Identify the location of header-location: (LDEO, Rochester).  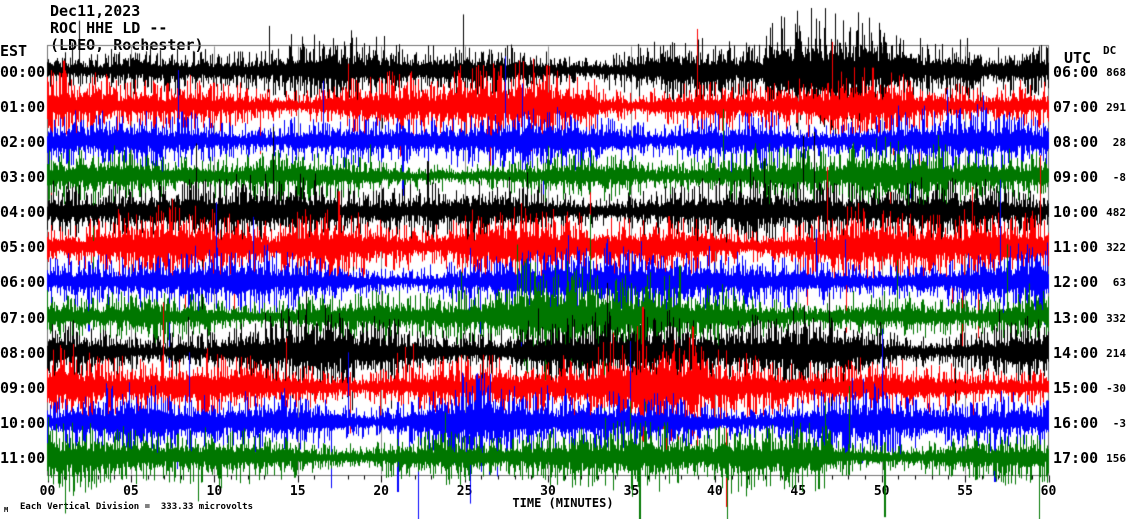
(127, 45).